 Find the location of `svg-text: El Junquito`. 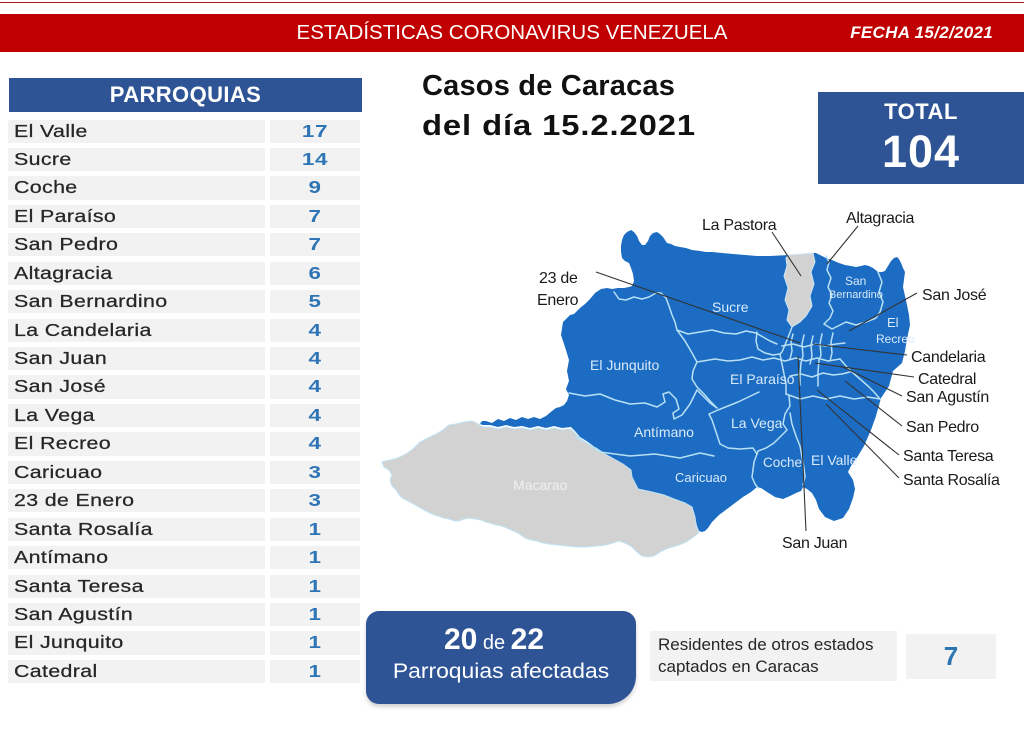

svg-text: El Junquito is located at coordinates (624, 365).